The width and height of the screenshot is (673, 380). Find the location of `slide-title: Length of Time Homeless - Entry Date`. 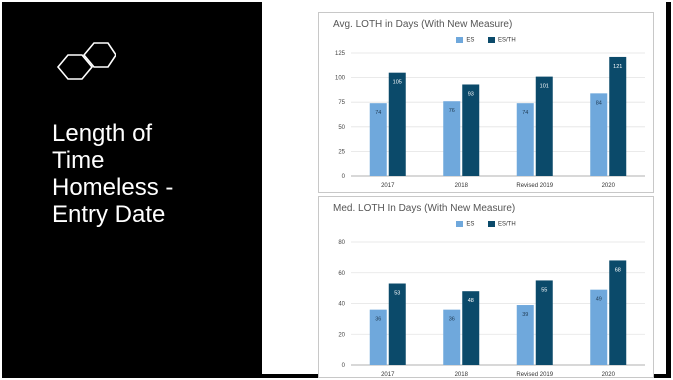

slide-title: Length of Time Homeless - Entry Date is located at coordinates (152, 174).